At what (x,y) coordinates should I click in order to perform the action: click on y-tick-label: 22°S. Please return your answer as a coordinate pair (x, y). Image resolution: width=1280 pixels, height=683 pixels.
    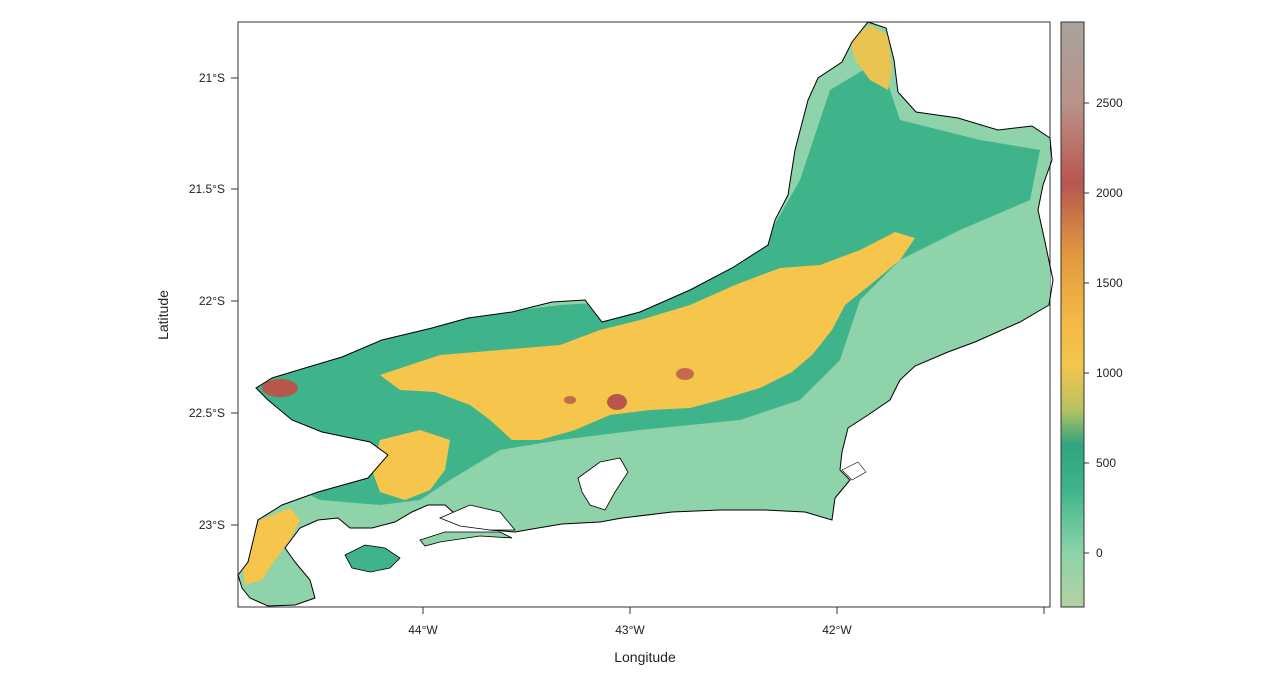
    Looking at the image, I should click on (212, 301).